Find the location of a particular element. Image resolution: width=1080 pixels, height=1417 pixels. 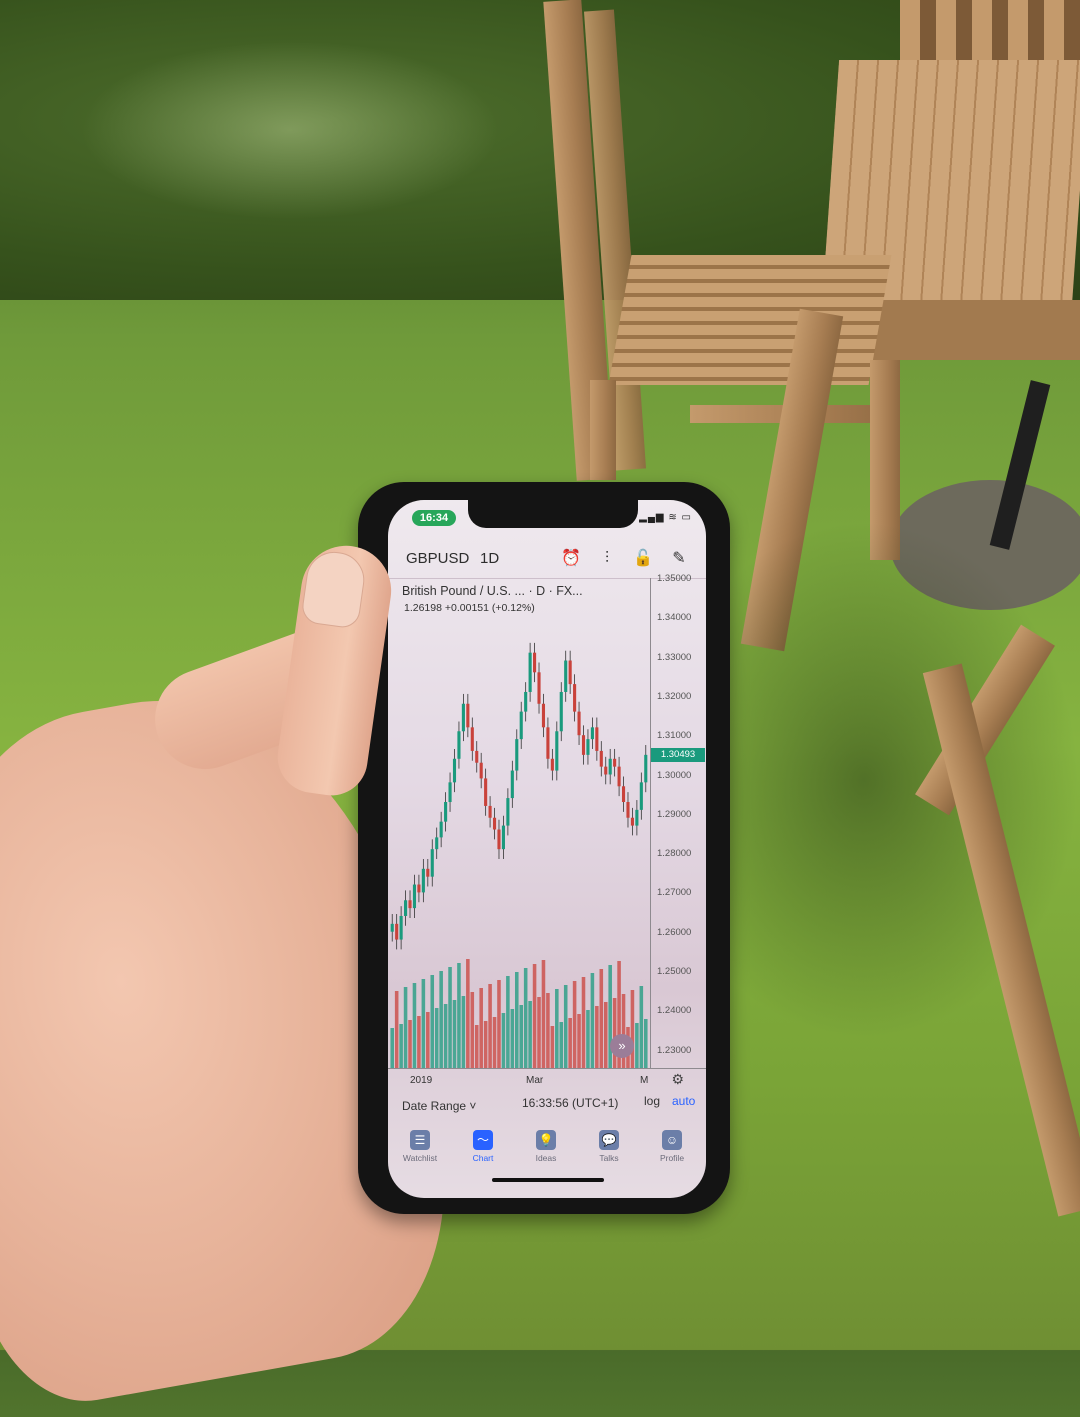

price-tick-label: 1.33000 is located at coordinates (674, 657).